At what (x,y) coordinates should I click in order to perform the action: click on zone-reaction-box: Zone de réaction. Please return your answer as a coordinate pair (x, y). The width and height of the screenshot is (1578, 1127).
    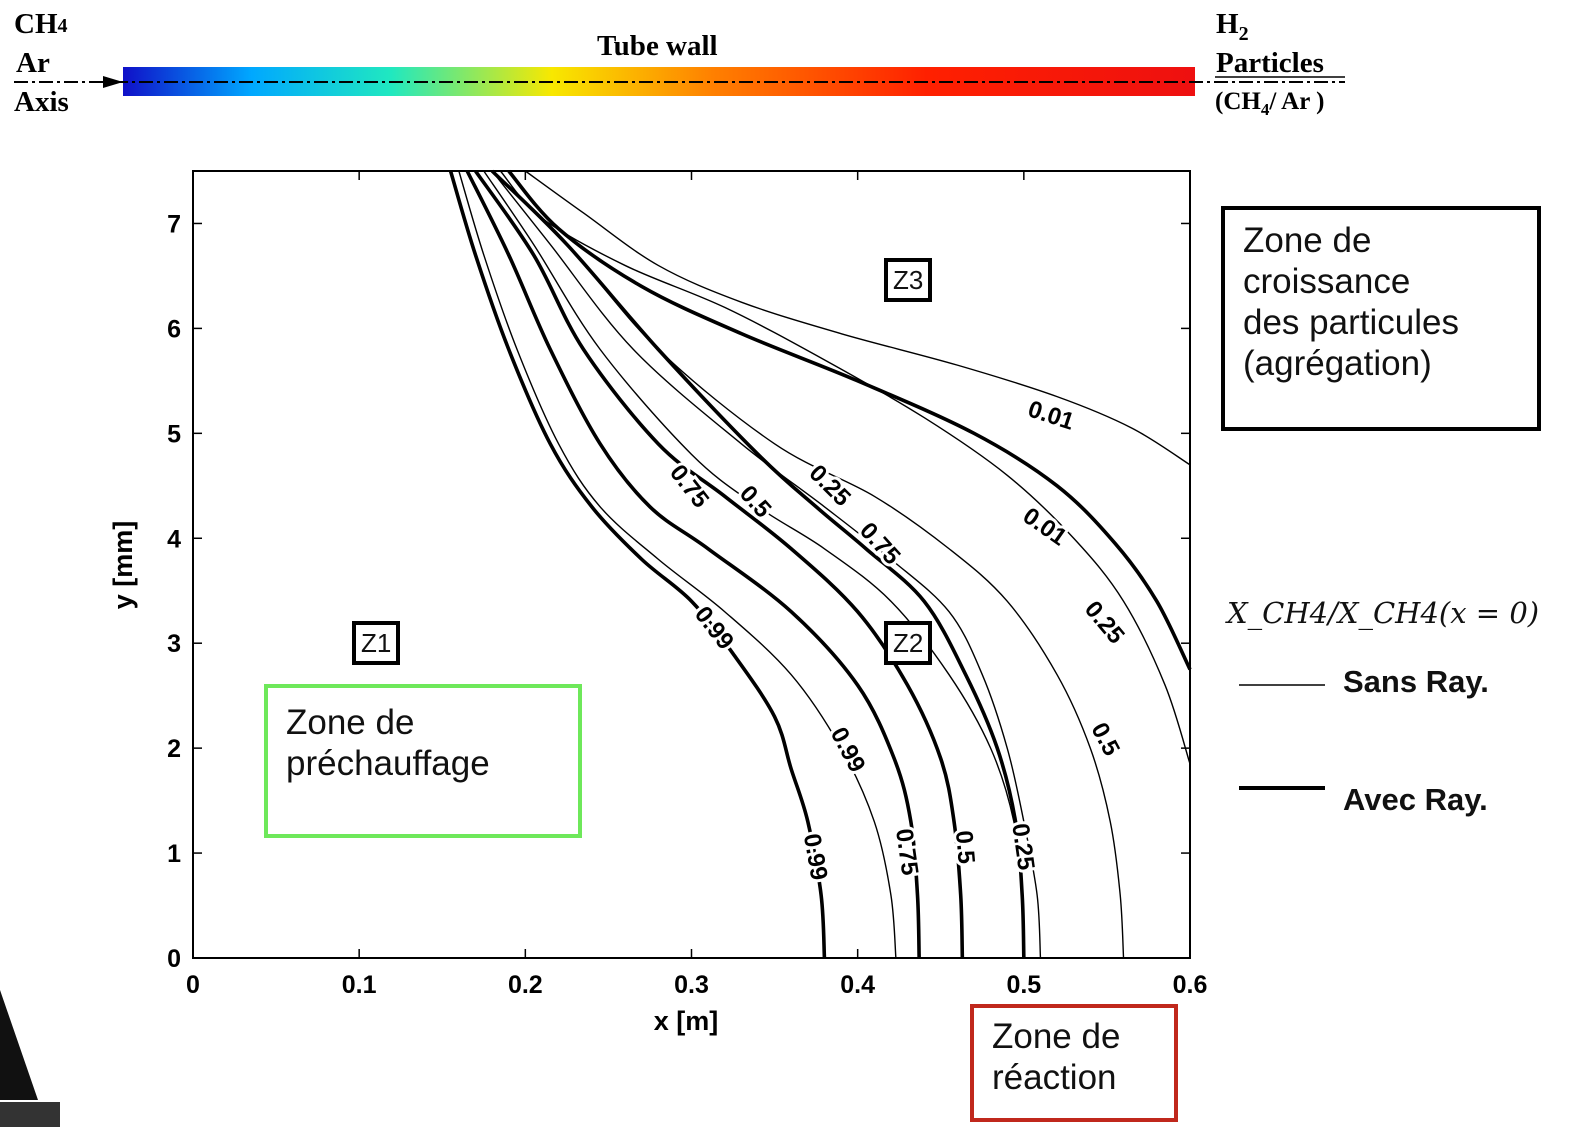
    Looking at the image, I should click on (1074, 1063).